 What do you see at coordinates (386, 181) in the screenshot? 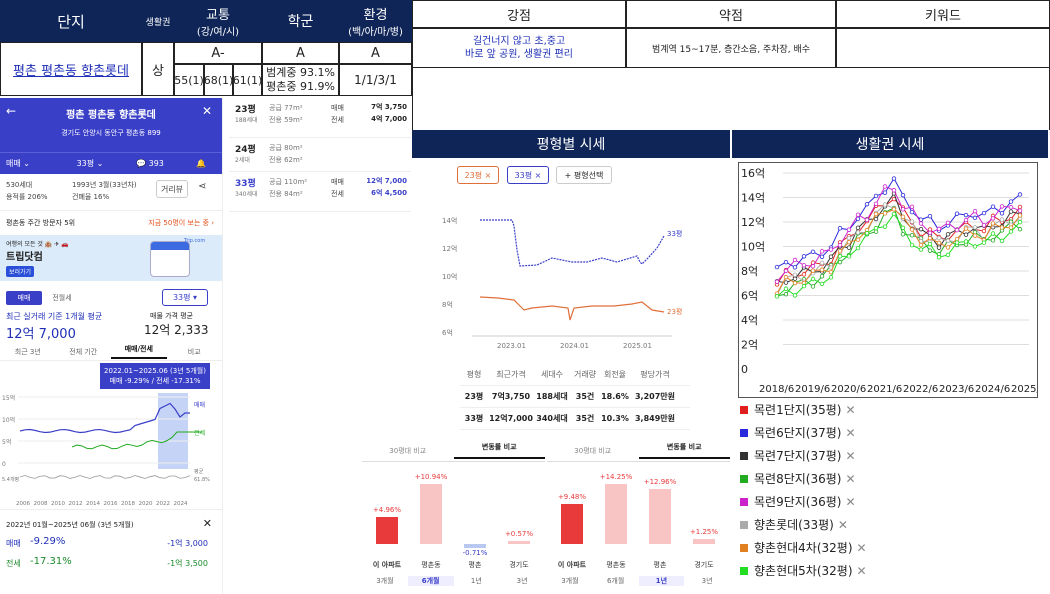
I see `type-deal-price: 12억 7,000` at bounding box center [386, 181].